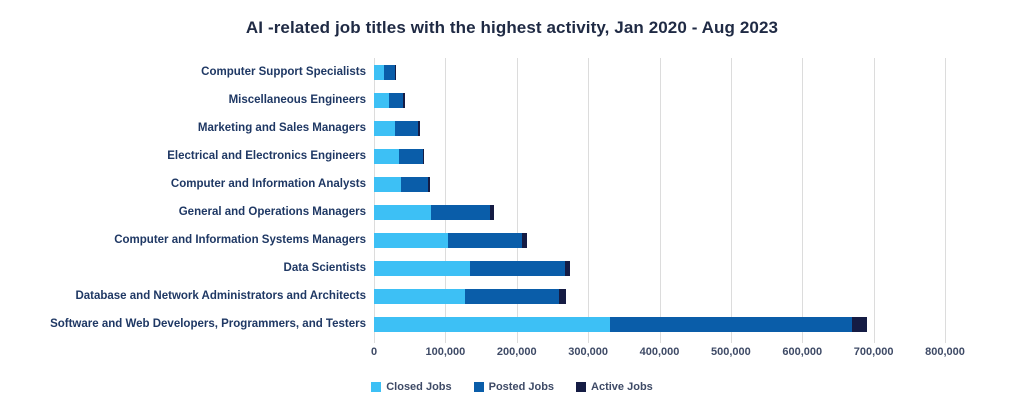 The image size is (1024, 415). What do you see at coordinates (802, 352) in the screenshot?
I see `x-axis-tick-label: 600,000` at bounding box center [802, 352].